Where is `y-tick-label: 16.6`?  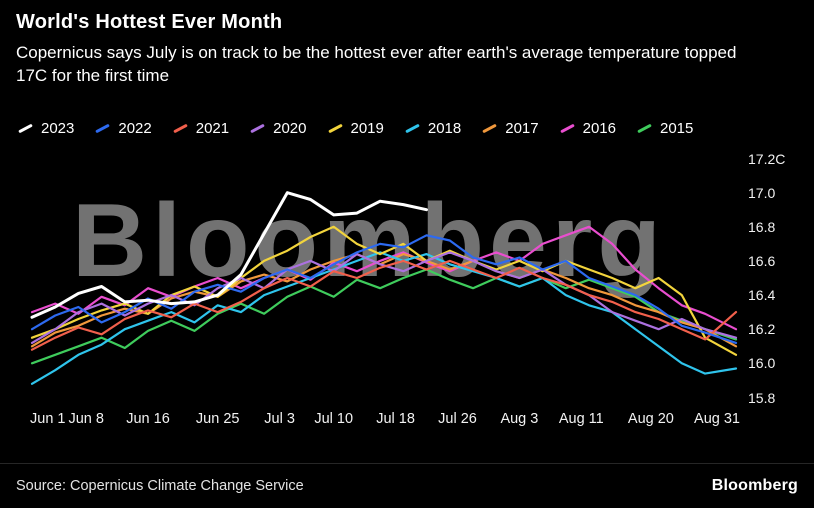
y-tick-label: 16.6 is located at coordinates (762, 260).